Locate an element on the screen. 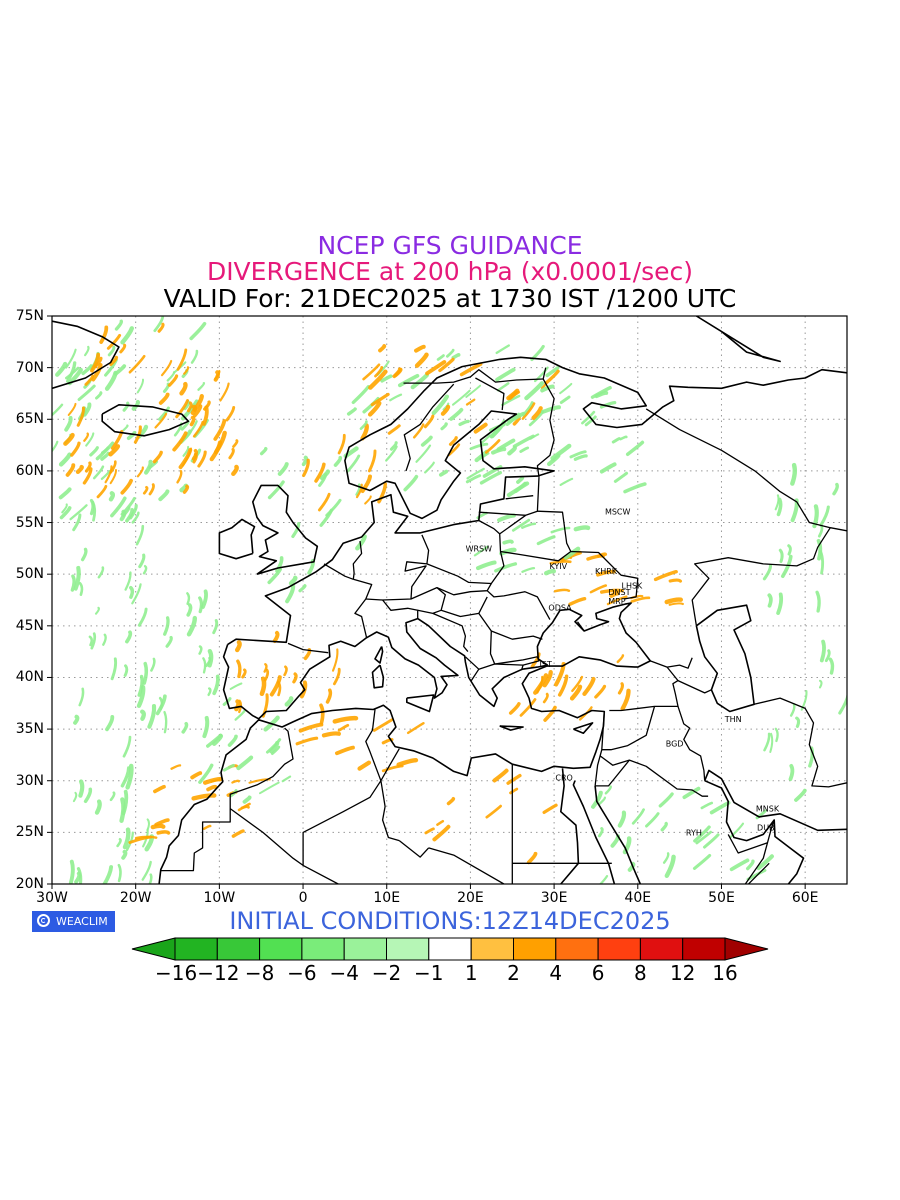  city-label-kyiv: KYIV is located at coordinates (558, 566).